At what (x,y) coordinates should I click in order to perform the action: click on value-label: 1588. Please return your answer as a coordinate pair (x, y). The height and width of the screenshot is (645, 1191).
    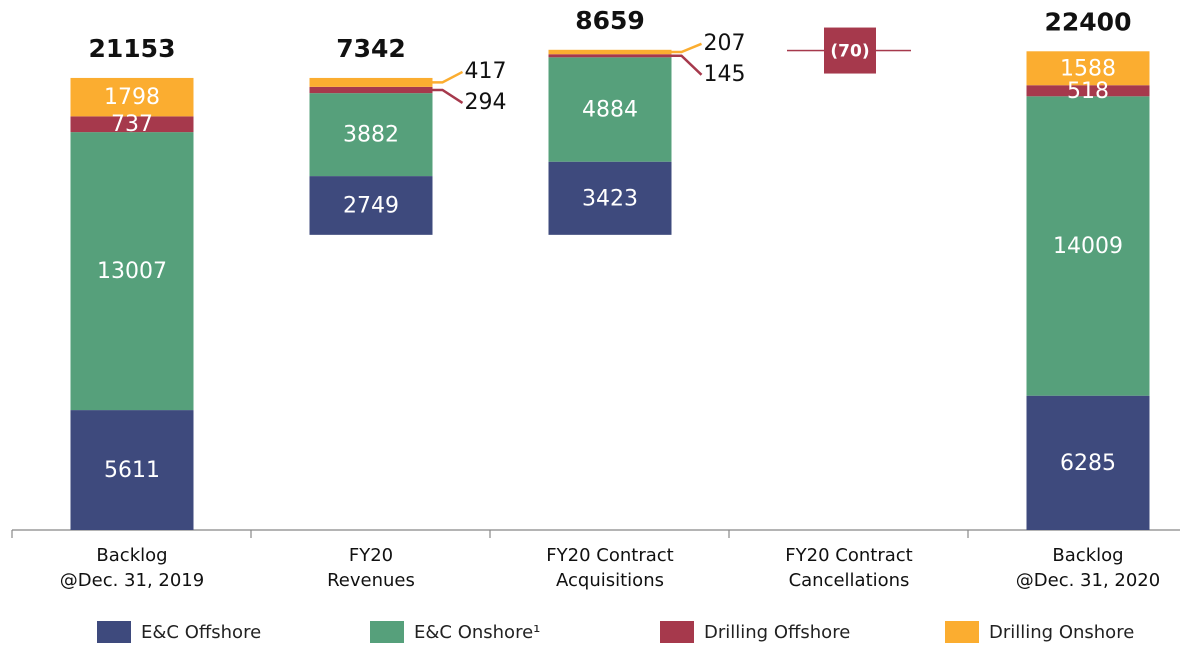
    Looking at the image, I should click on (1088, 68).